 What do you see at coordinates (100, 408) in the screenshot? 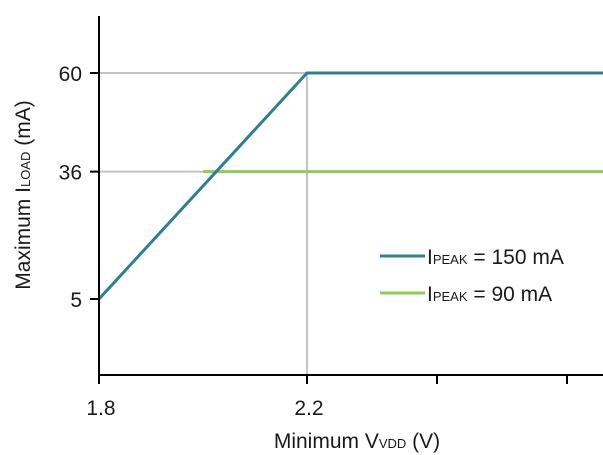
I see `x-tick-label-1.8: 1.8` at bounding box center [100, 408].